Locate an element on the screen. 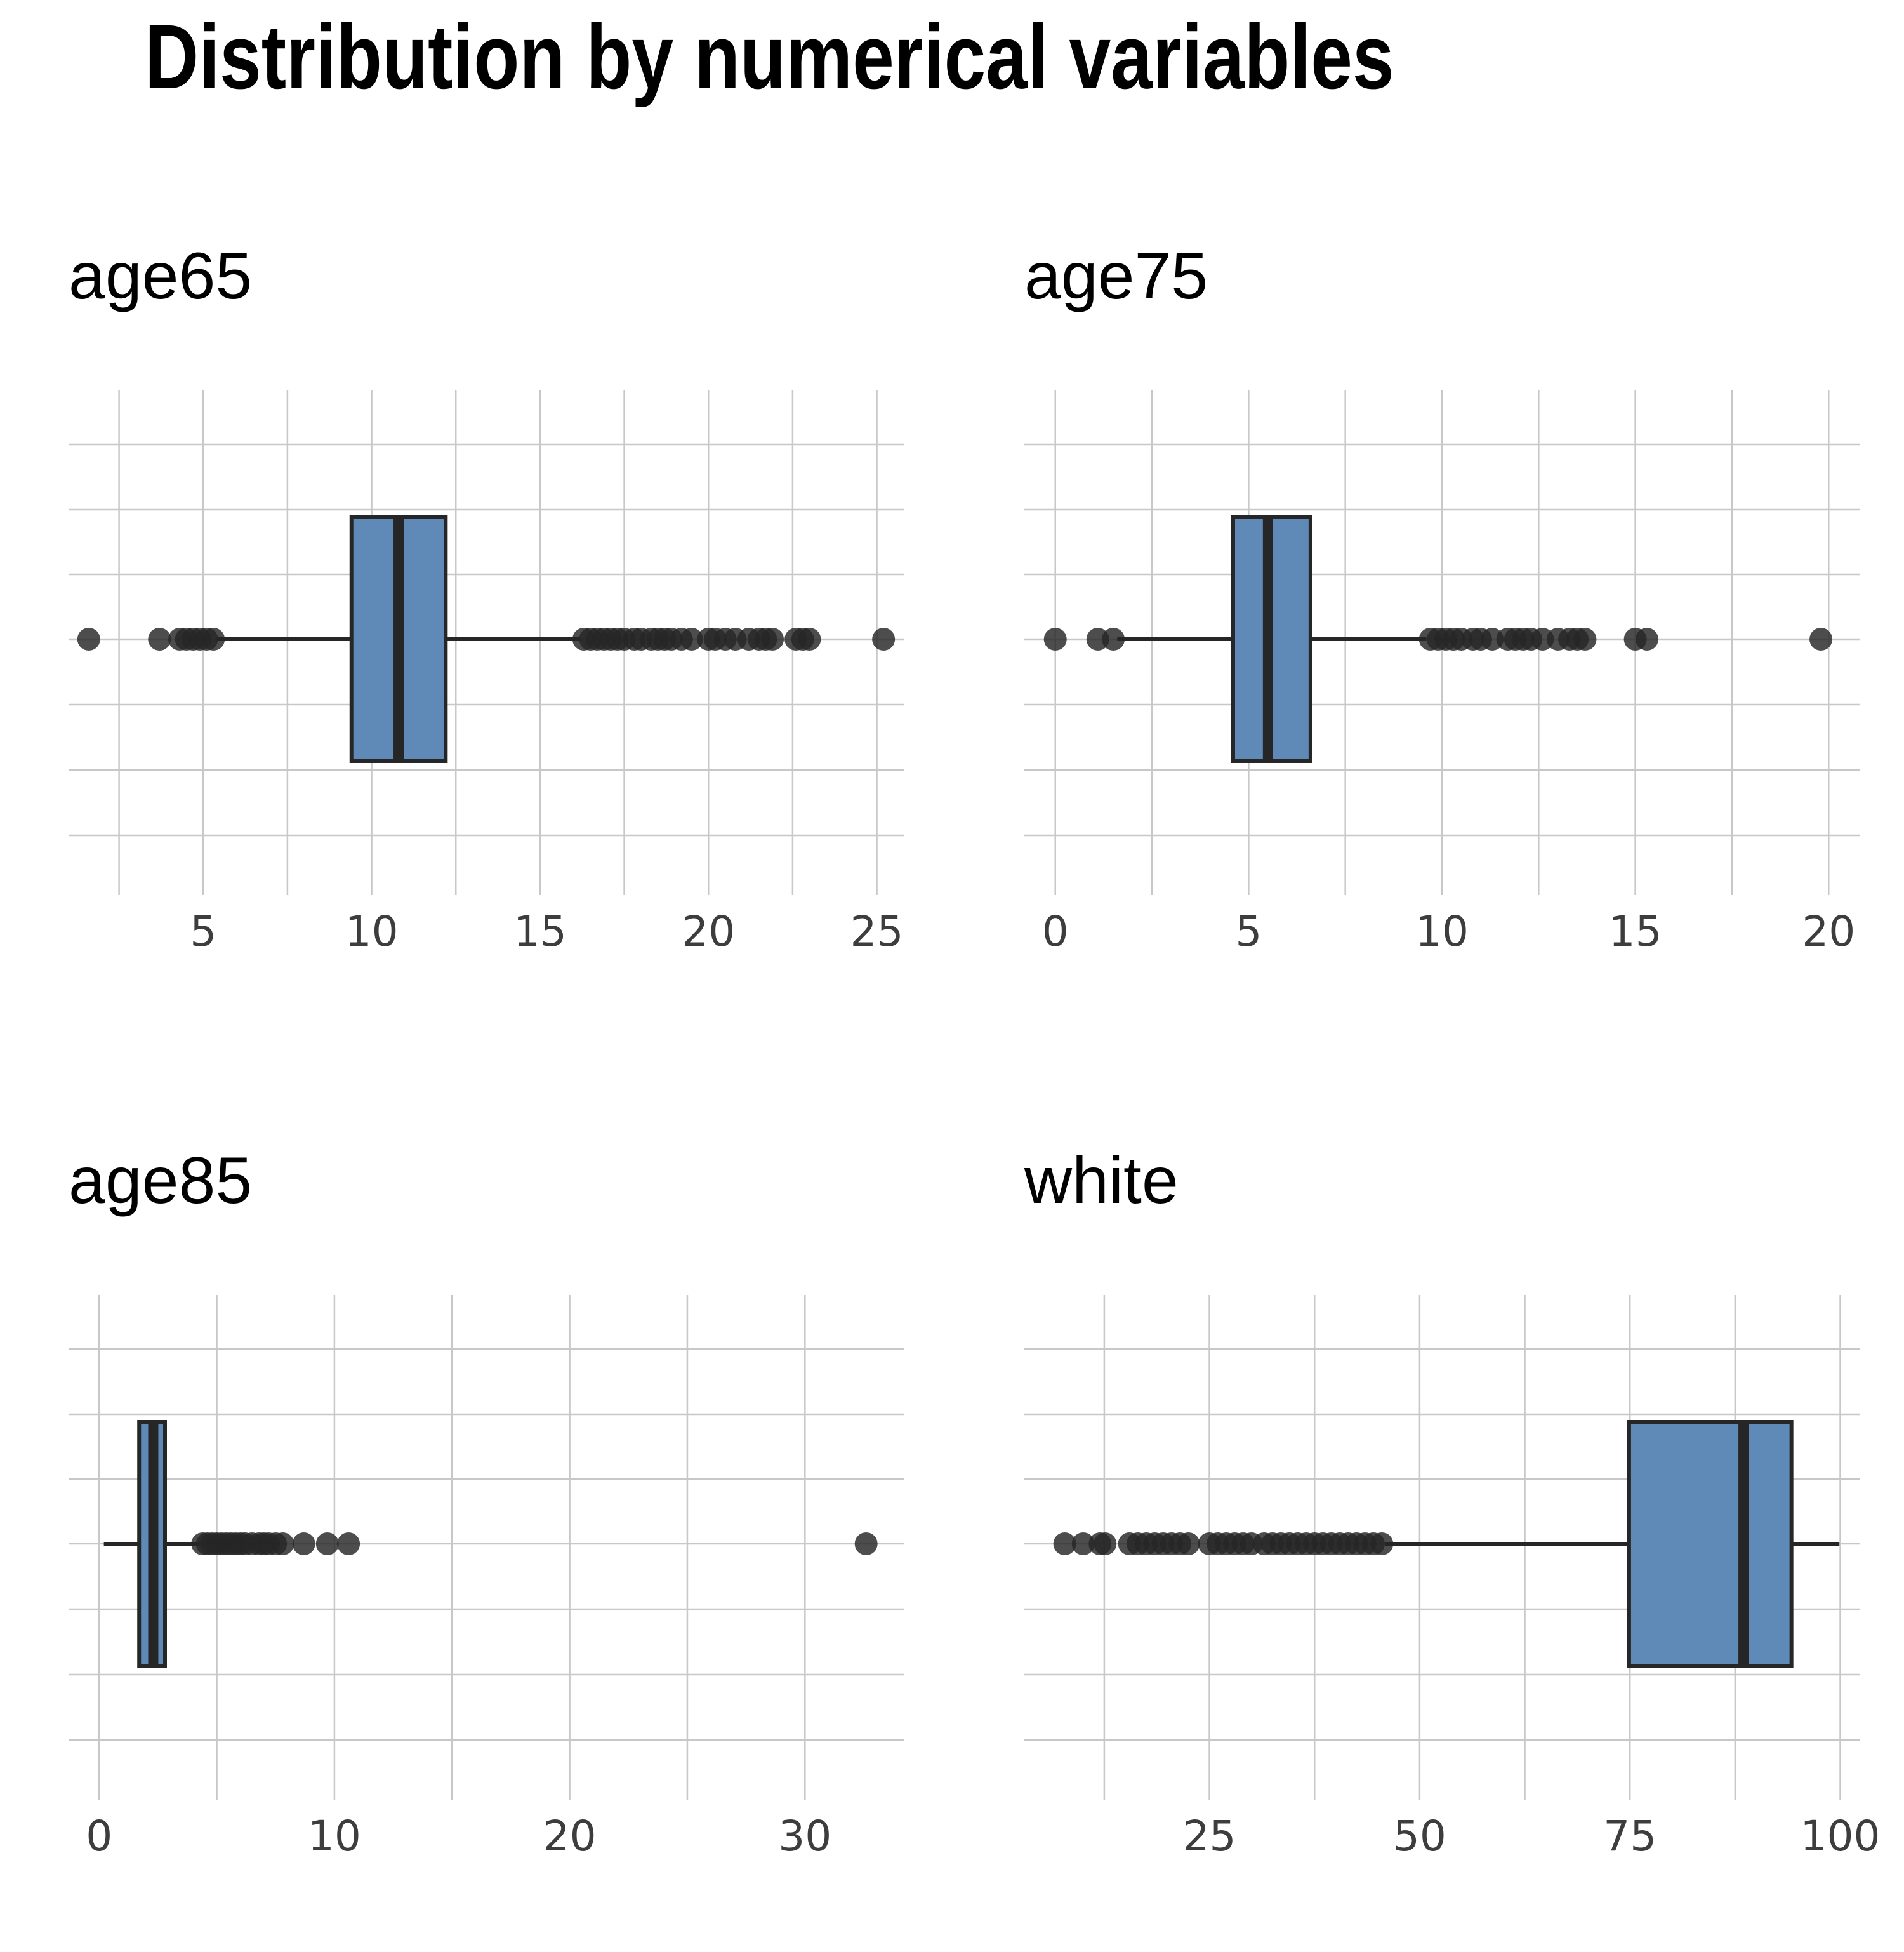 This screenshot has height=1952, width=1904. box-iqr is located at coordinates (1711, 1544).